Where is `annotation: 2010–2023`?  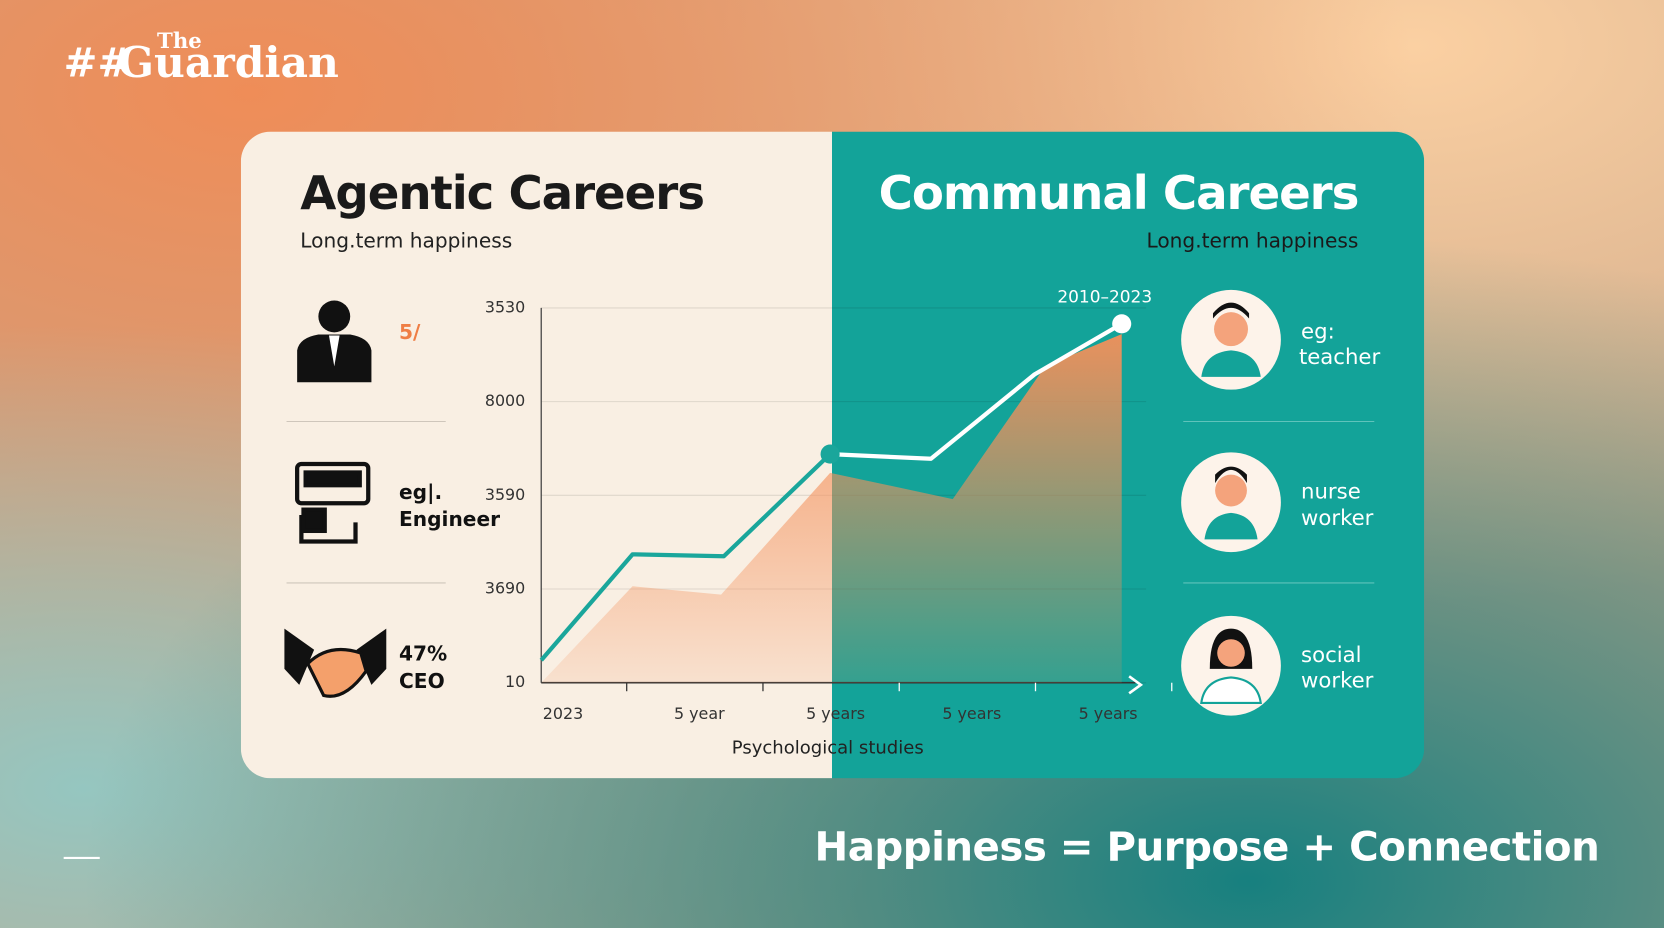 annotation: 2010–2023 is located at coordinates (1104, 297).